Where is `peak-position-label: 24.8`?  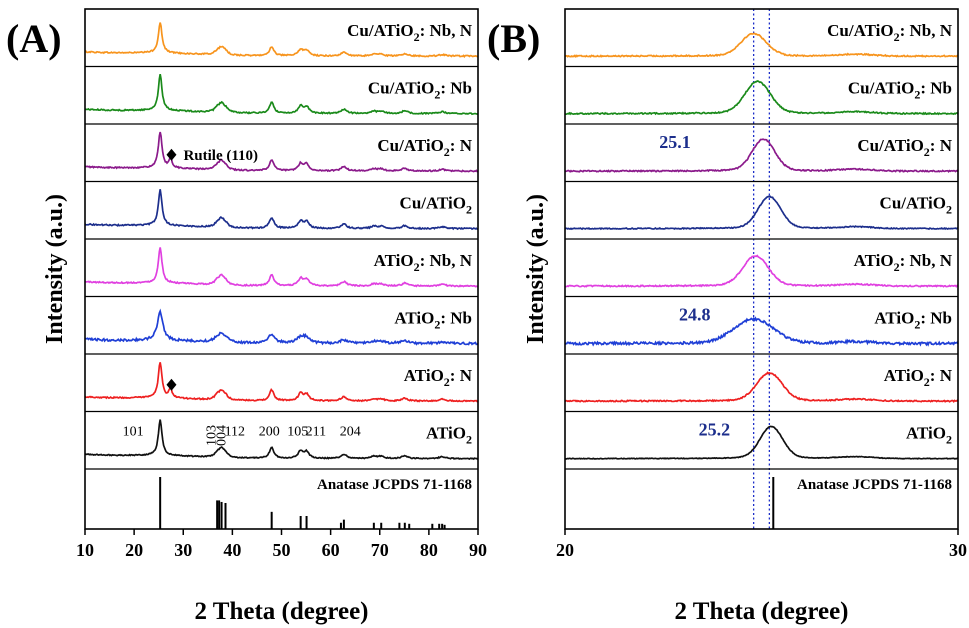 peak-position-label: 24.8 is located at coordinates (695, 315).